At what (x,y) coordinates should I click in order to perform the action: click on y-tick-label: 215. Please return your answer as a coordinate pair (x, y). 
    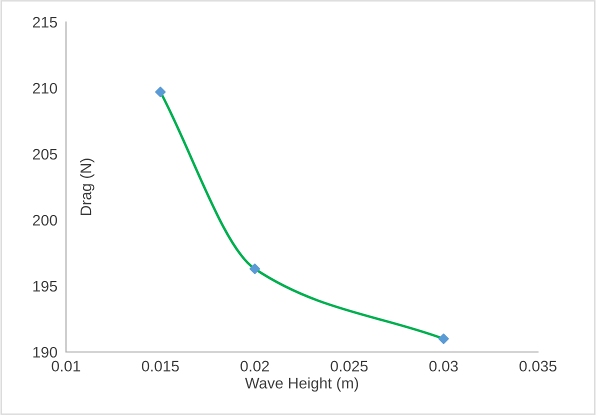
    Looking at the image, I should click on (45, 22).